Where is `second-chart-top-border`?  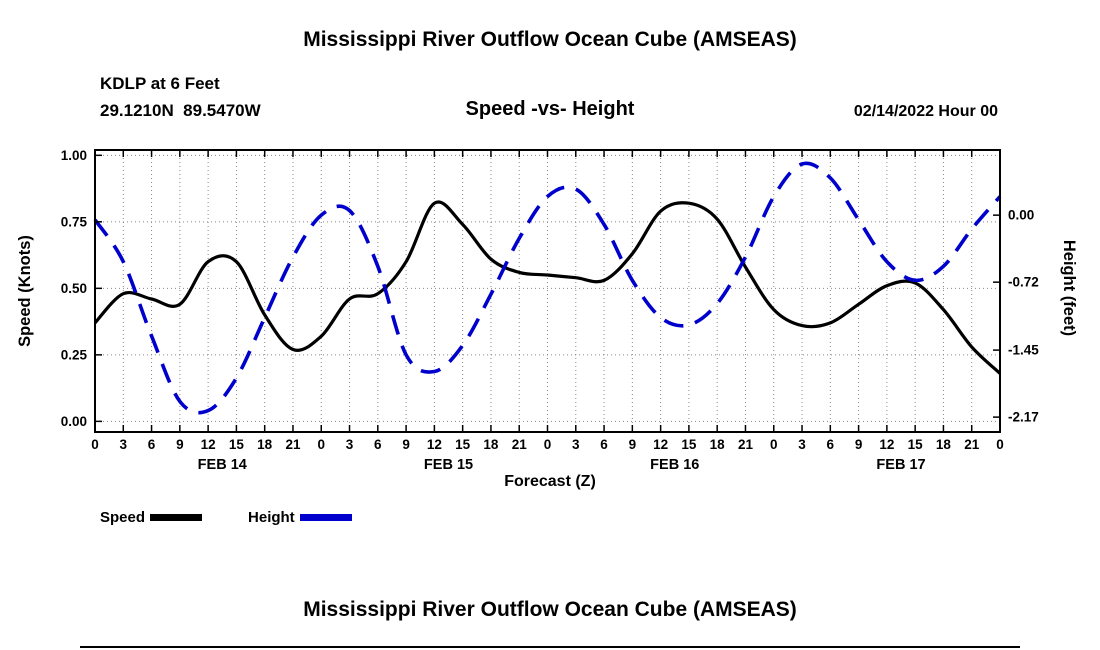 second-chart-top-border is located at coordinates (550, 647).